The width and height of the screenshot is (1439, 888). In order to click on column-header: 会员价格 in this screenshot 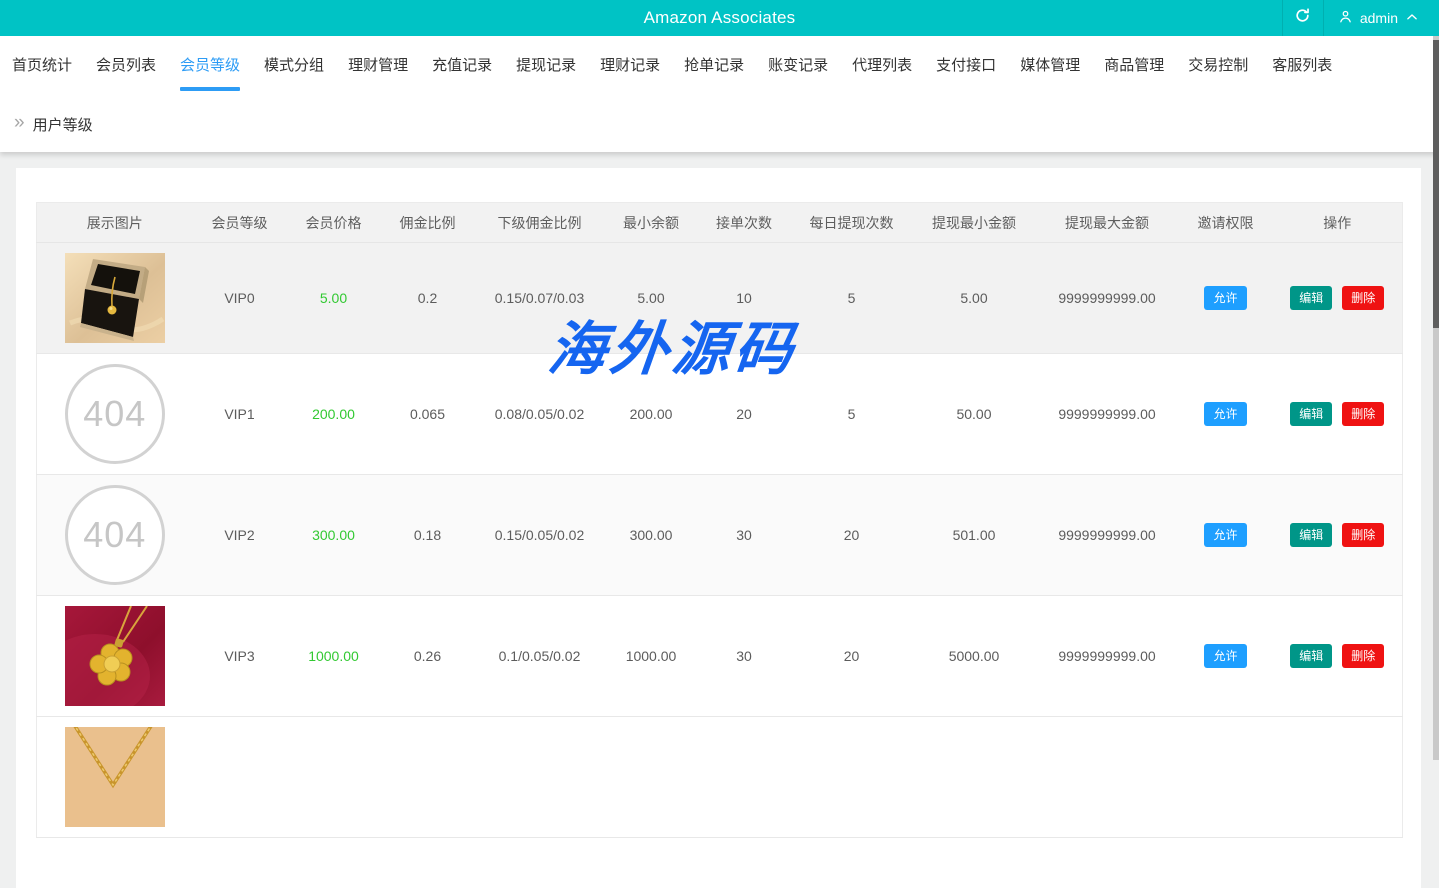, I will do `click(334, 223)`.